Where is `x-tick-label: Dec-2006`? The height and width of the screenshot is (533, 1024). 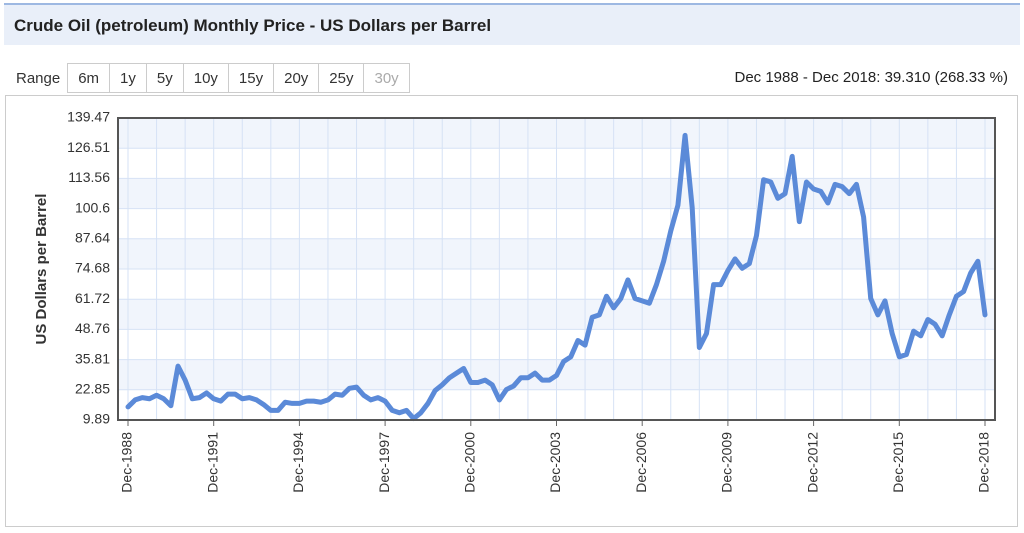
x-tick-label: Dec-2006 is located at coordinates (641, 462).